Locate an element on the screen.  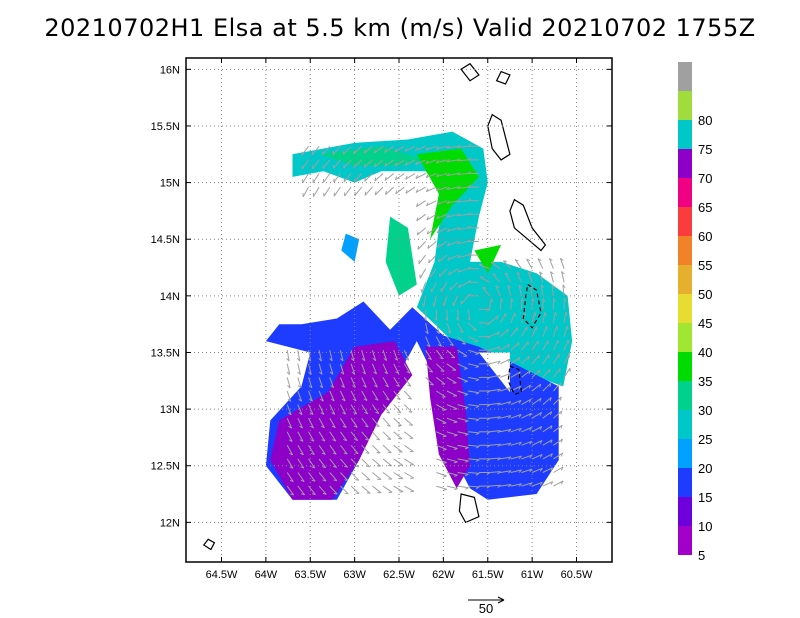
island-st-lucia is located at coordinates (532, 306).